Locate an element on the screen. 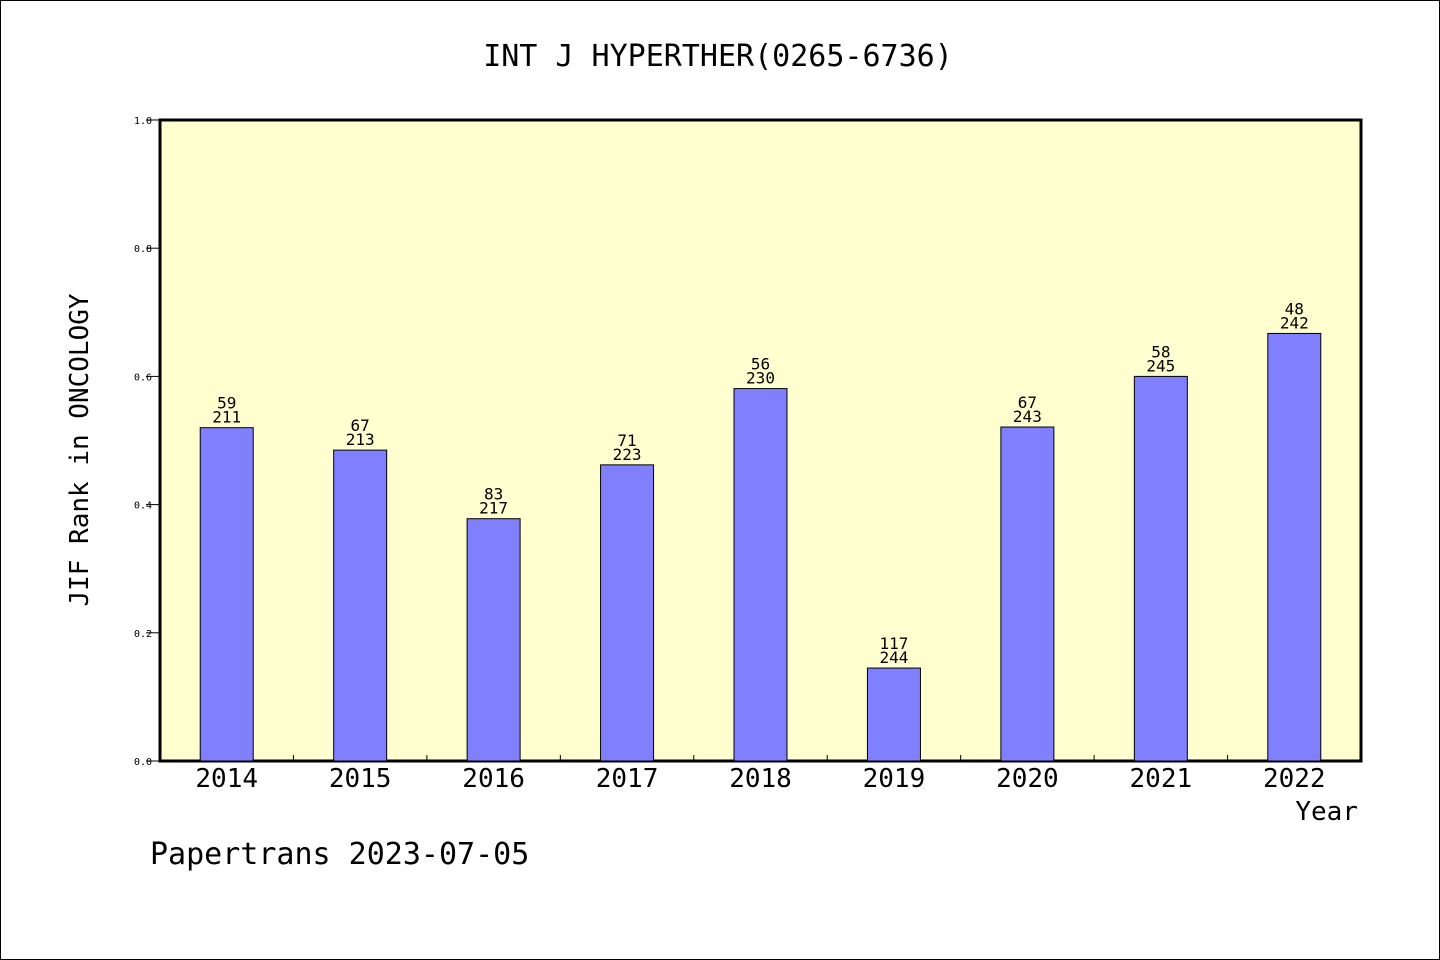 The image size is (1440, 960). x-tick-label: 2016 is located at coordinates (493, 779).